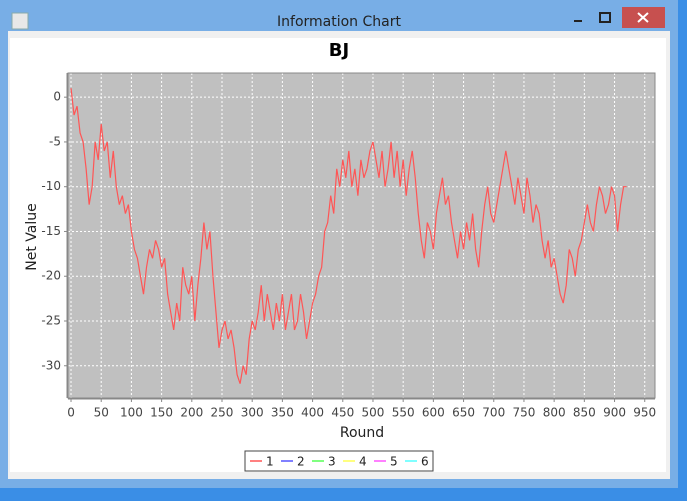  Describe the element at coordinates (270, 462) in the screenshot. I see `legend-label: 1` at that location.